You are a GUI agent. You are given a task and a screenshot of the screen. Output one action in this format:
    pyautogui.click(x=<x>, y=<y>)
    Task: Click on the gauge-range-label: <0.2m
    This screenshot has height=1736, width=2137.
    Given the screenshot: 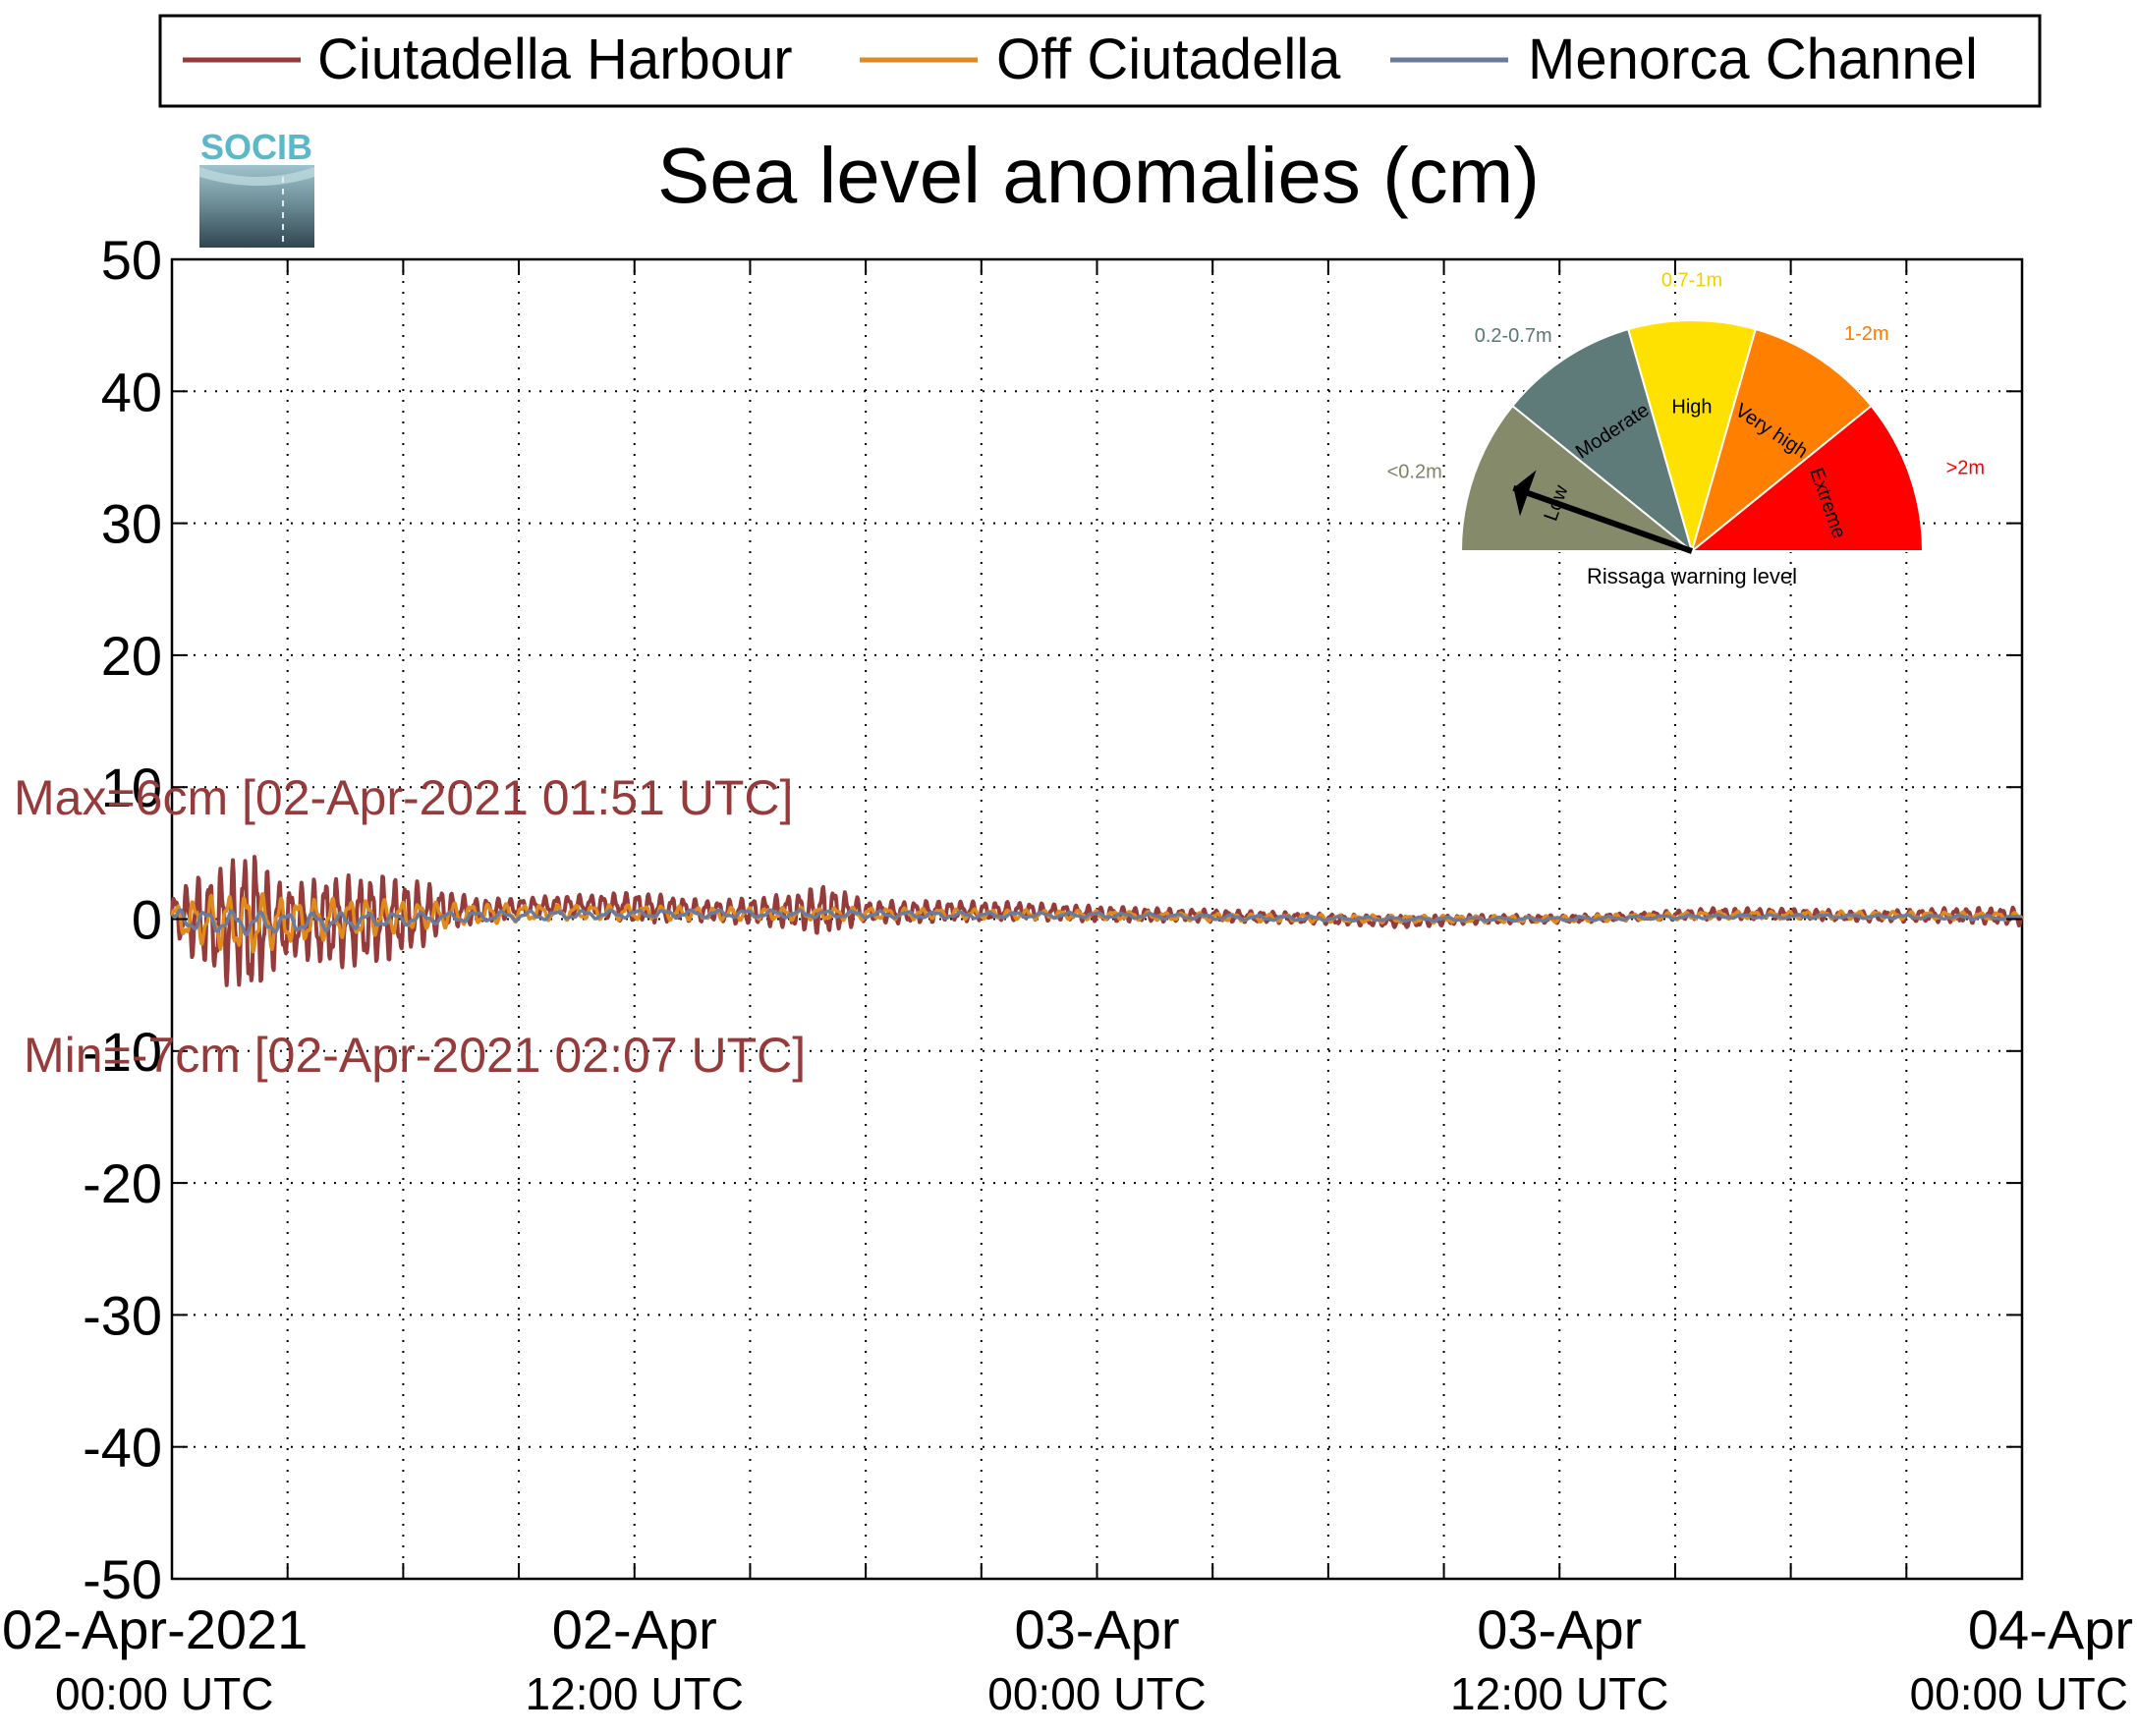 What is the action you would take?
    pyautogui.click(x=1414, y=471)
    